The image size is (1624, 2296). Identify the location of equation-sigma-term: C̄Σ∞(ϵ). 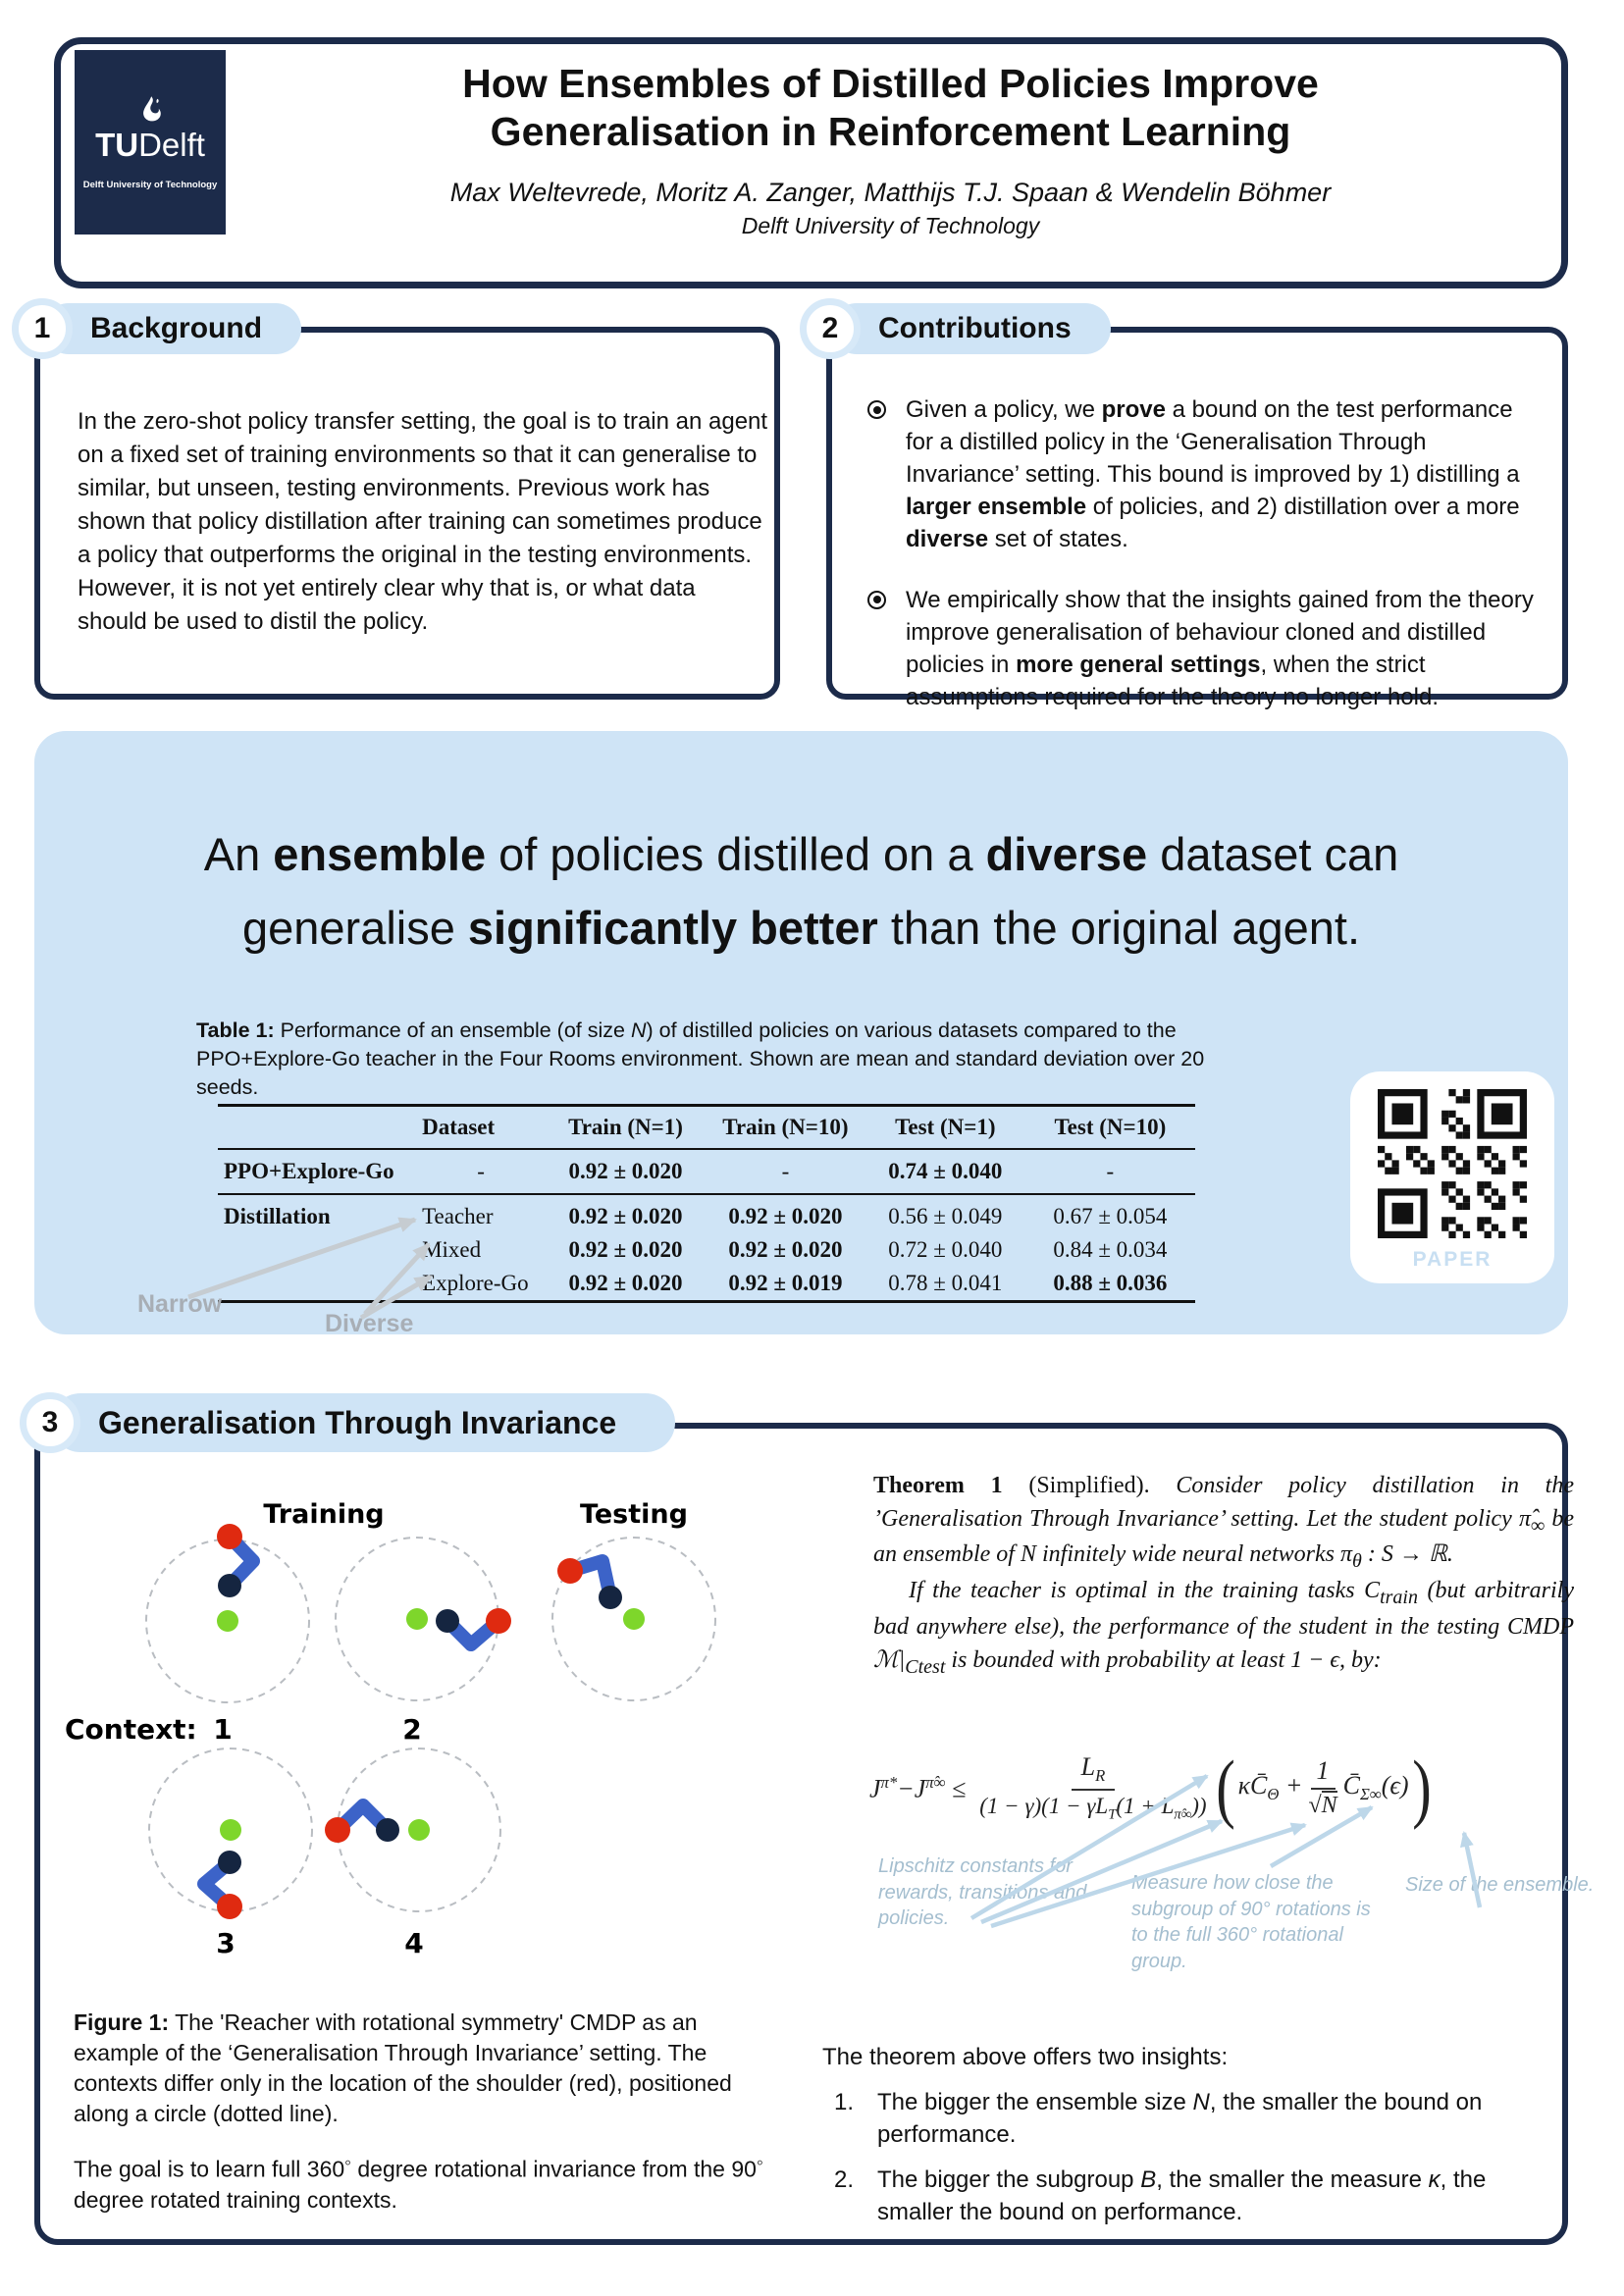
(1375, 1787).